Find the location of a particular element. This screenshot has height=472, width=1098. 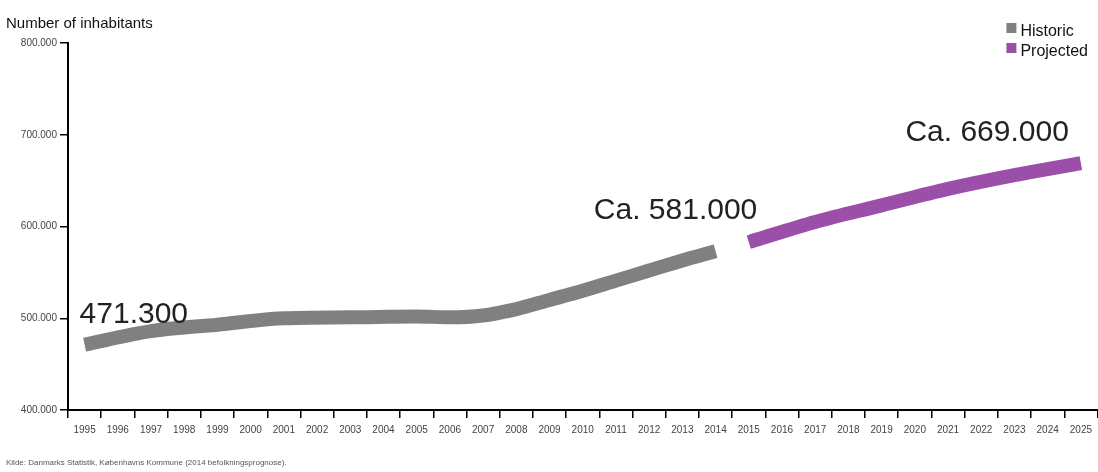

x-tick-label: 2001 is located at coordinates (284, 429).